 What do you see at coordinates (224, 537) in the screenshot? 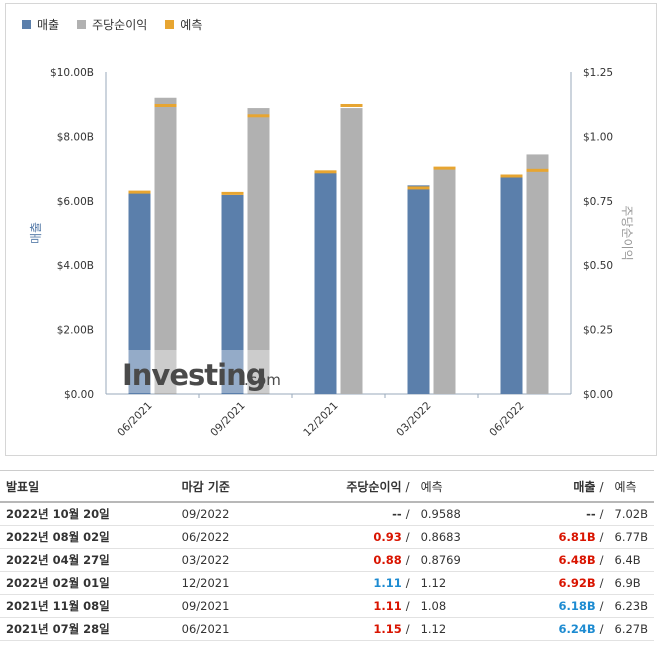
I see `row-period: 06/2022` at bounding box center [224, 537].